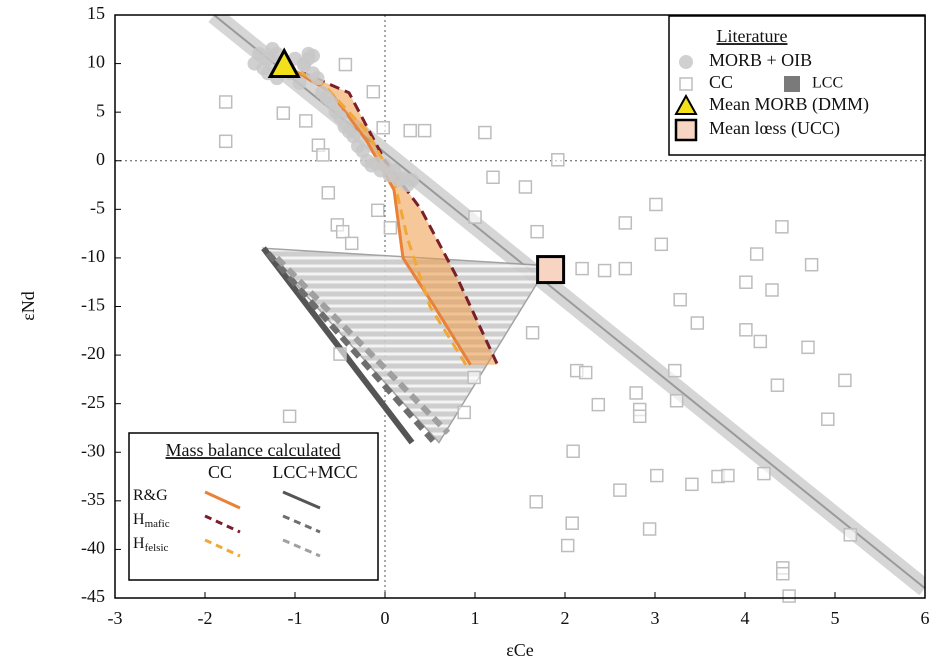 Image resolution: width=935 pixels, height=668 pixels. What do you see at coordinates (774, 128) in the screenshot?
I see `legend-label: Mean lœss (UCC)` at bounding box center [774, 128].